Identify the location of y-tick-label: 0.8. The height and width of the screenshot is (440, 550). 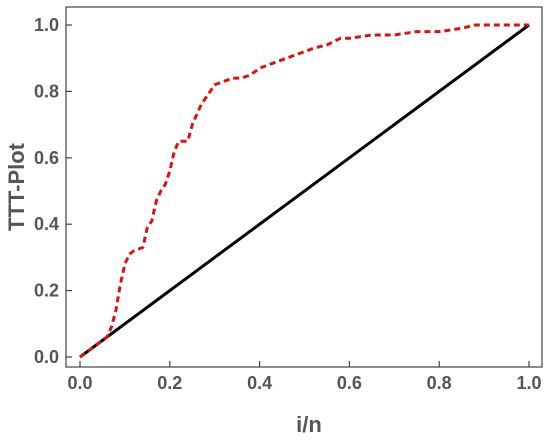
(46, 91).